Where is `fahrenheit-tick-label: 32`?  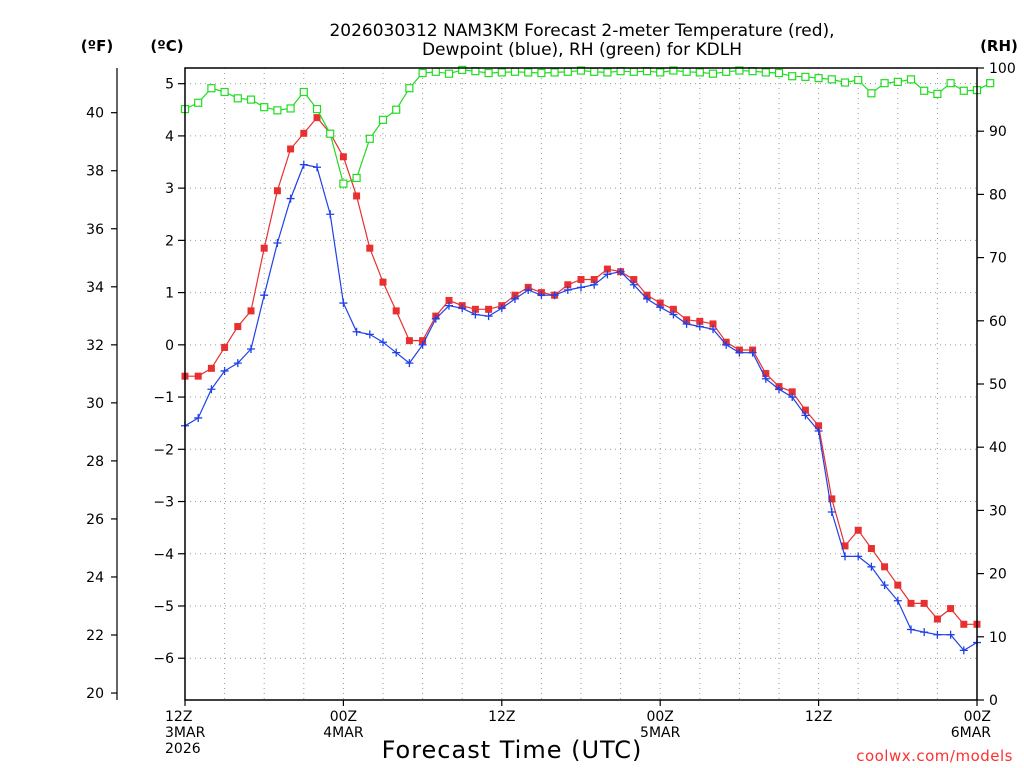
fahrenheit-tick-label: 32 is located at coordinates (95, 346).